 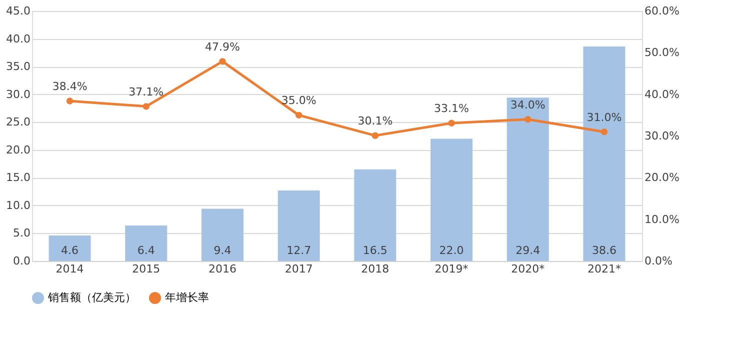 I want to click on y-tick-label: 25.0, so click(x=18, y=122).